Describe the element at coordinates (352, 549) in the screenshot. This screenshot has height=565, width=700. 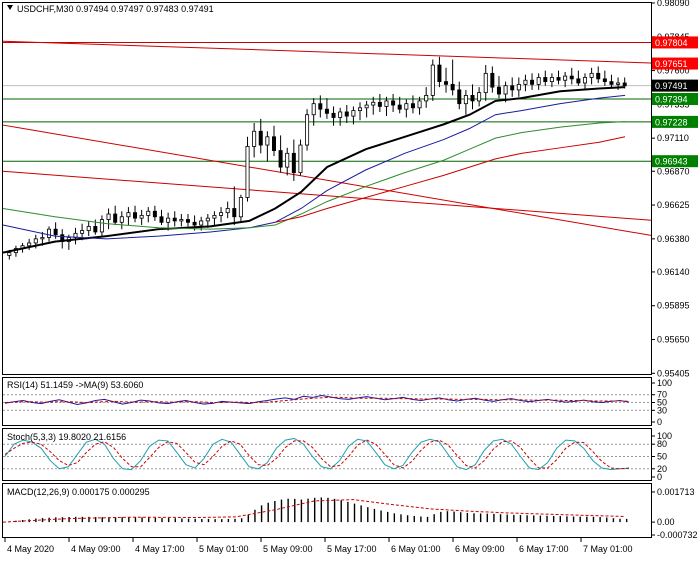
I see `x-tick-label: 5 May 17:00` at that location.